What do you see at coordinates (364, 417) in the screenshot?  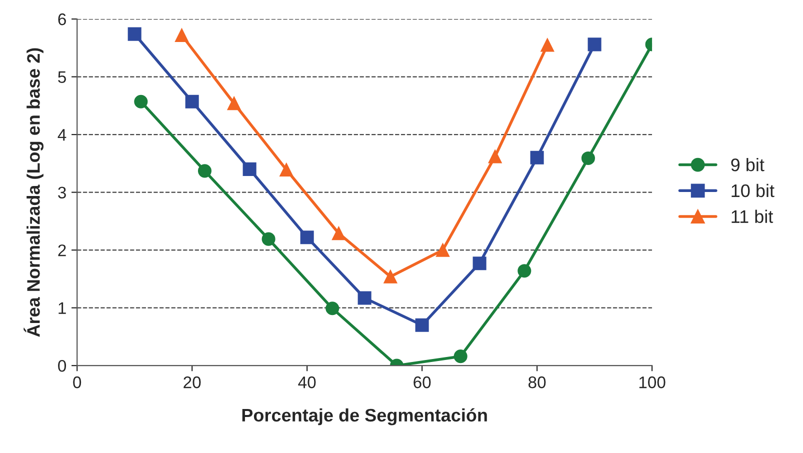 I see `x-axis-title: Porcentaje de Segmentación` at bounding box center [364, 417].